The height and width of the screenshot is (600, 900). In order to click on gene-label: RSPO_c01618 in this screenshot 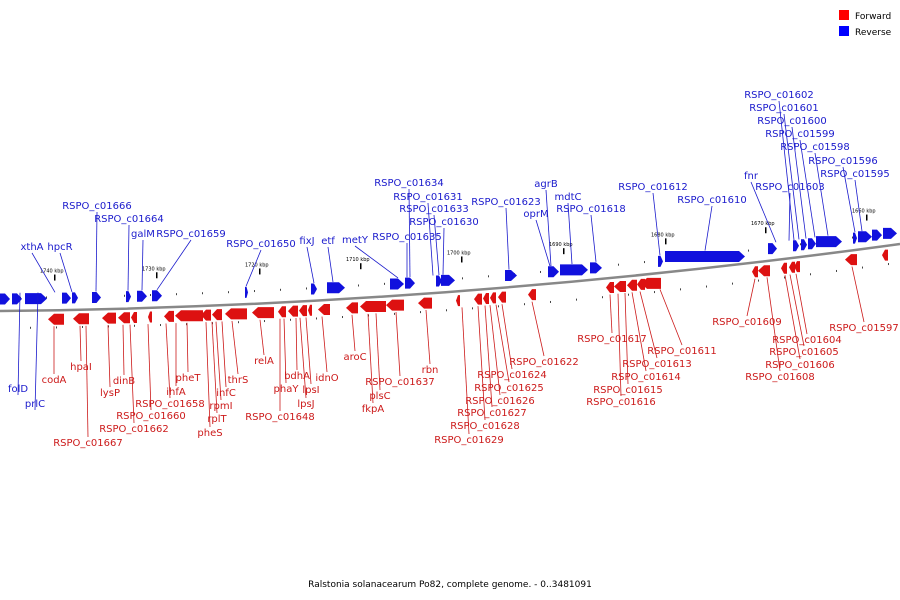, I will do `click(591, 209)`.